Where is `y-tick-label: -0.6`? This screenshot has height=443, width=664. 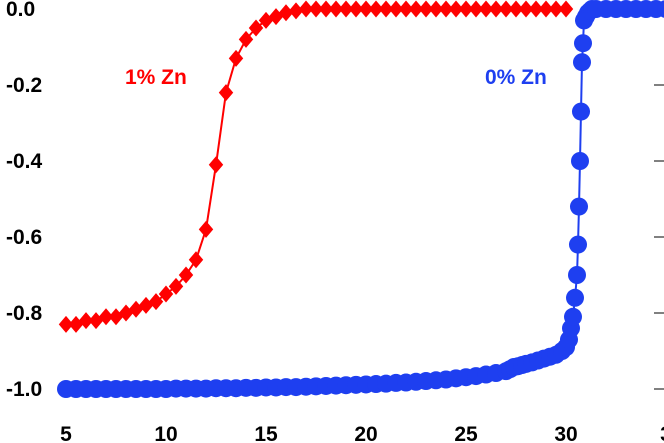
y-tick-label: -0.6 is located at coordinates (24, 237).